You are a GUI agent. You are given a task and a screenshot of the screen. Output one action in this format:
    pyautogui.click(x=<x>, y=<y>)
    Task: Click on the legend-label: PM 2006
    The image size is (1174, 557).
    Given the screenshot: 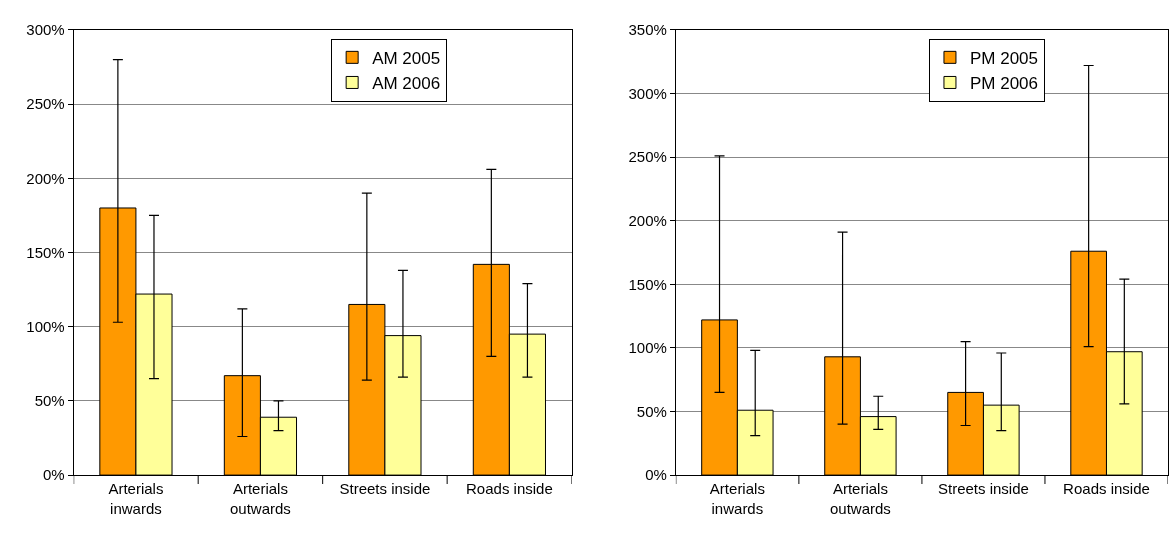 What is the action you would take?
    pyautogui.click(x=1004, y=84)
    